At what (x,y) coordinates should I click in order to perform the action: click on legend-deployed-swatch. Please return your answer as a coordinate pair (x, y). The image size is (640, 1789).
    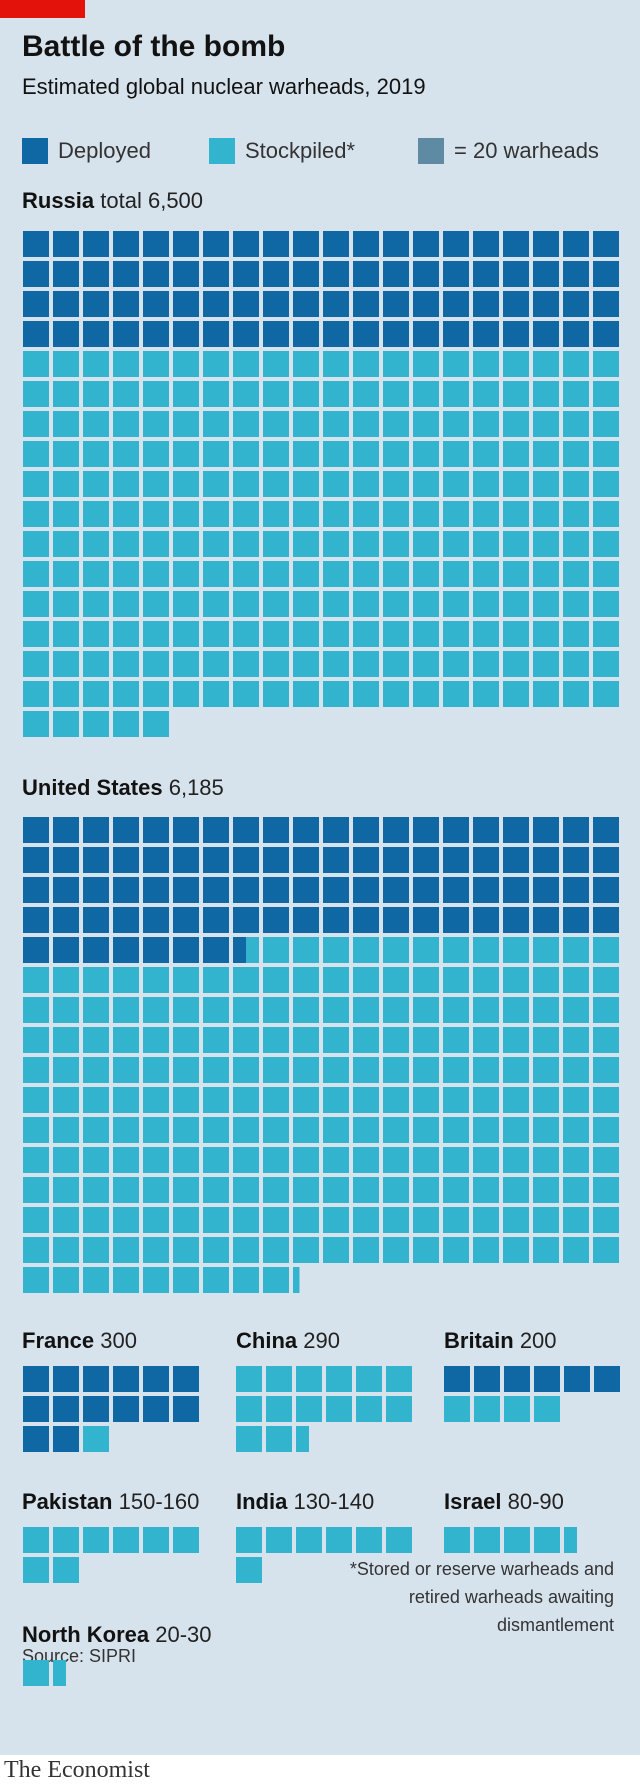
    Looking at the image, I should click on (35, 151).